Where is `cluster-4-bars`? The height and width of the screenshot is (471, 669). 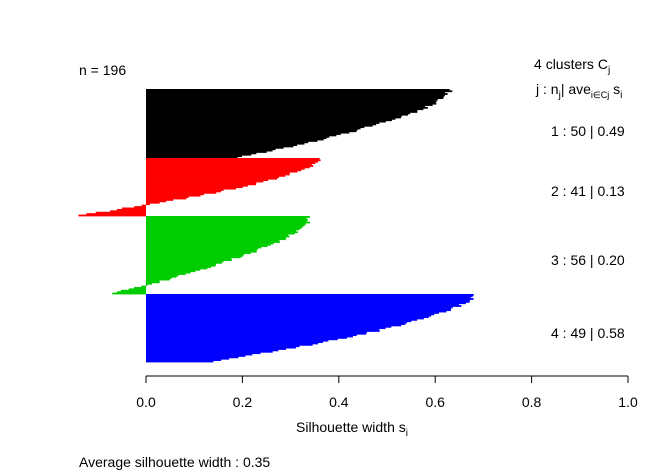 cluster-4-bars is located at coordinates (310, 328).